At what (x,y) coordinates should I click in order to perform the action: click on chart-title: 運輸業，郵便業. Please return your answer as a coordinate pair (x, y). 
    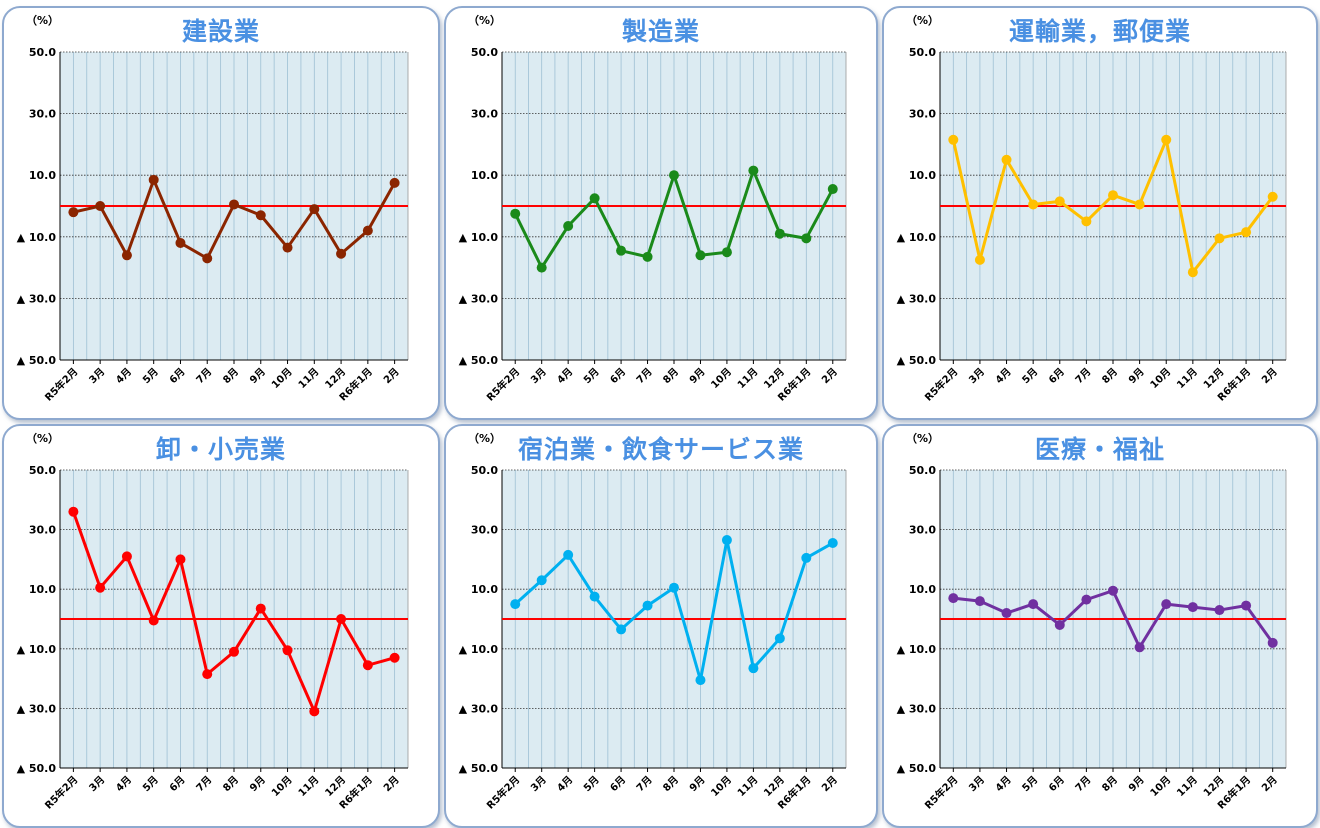
    Looking at the image, I should click on (1099, 31).